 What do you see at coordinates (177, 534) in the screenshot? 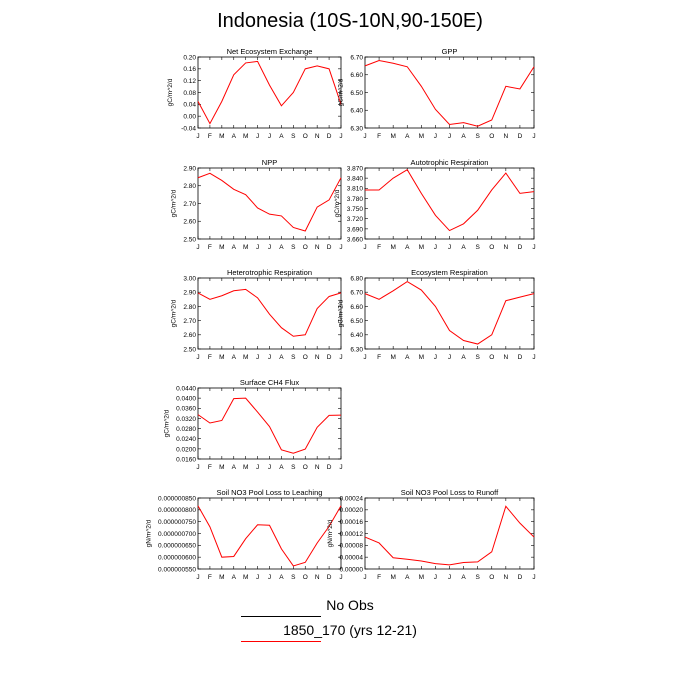
I see `y-tick-label: 0.000000700` at bounding box center [177, 534].